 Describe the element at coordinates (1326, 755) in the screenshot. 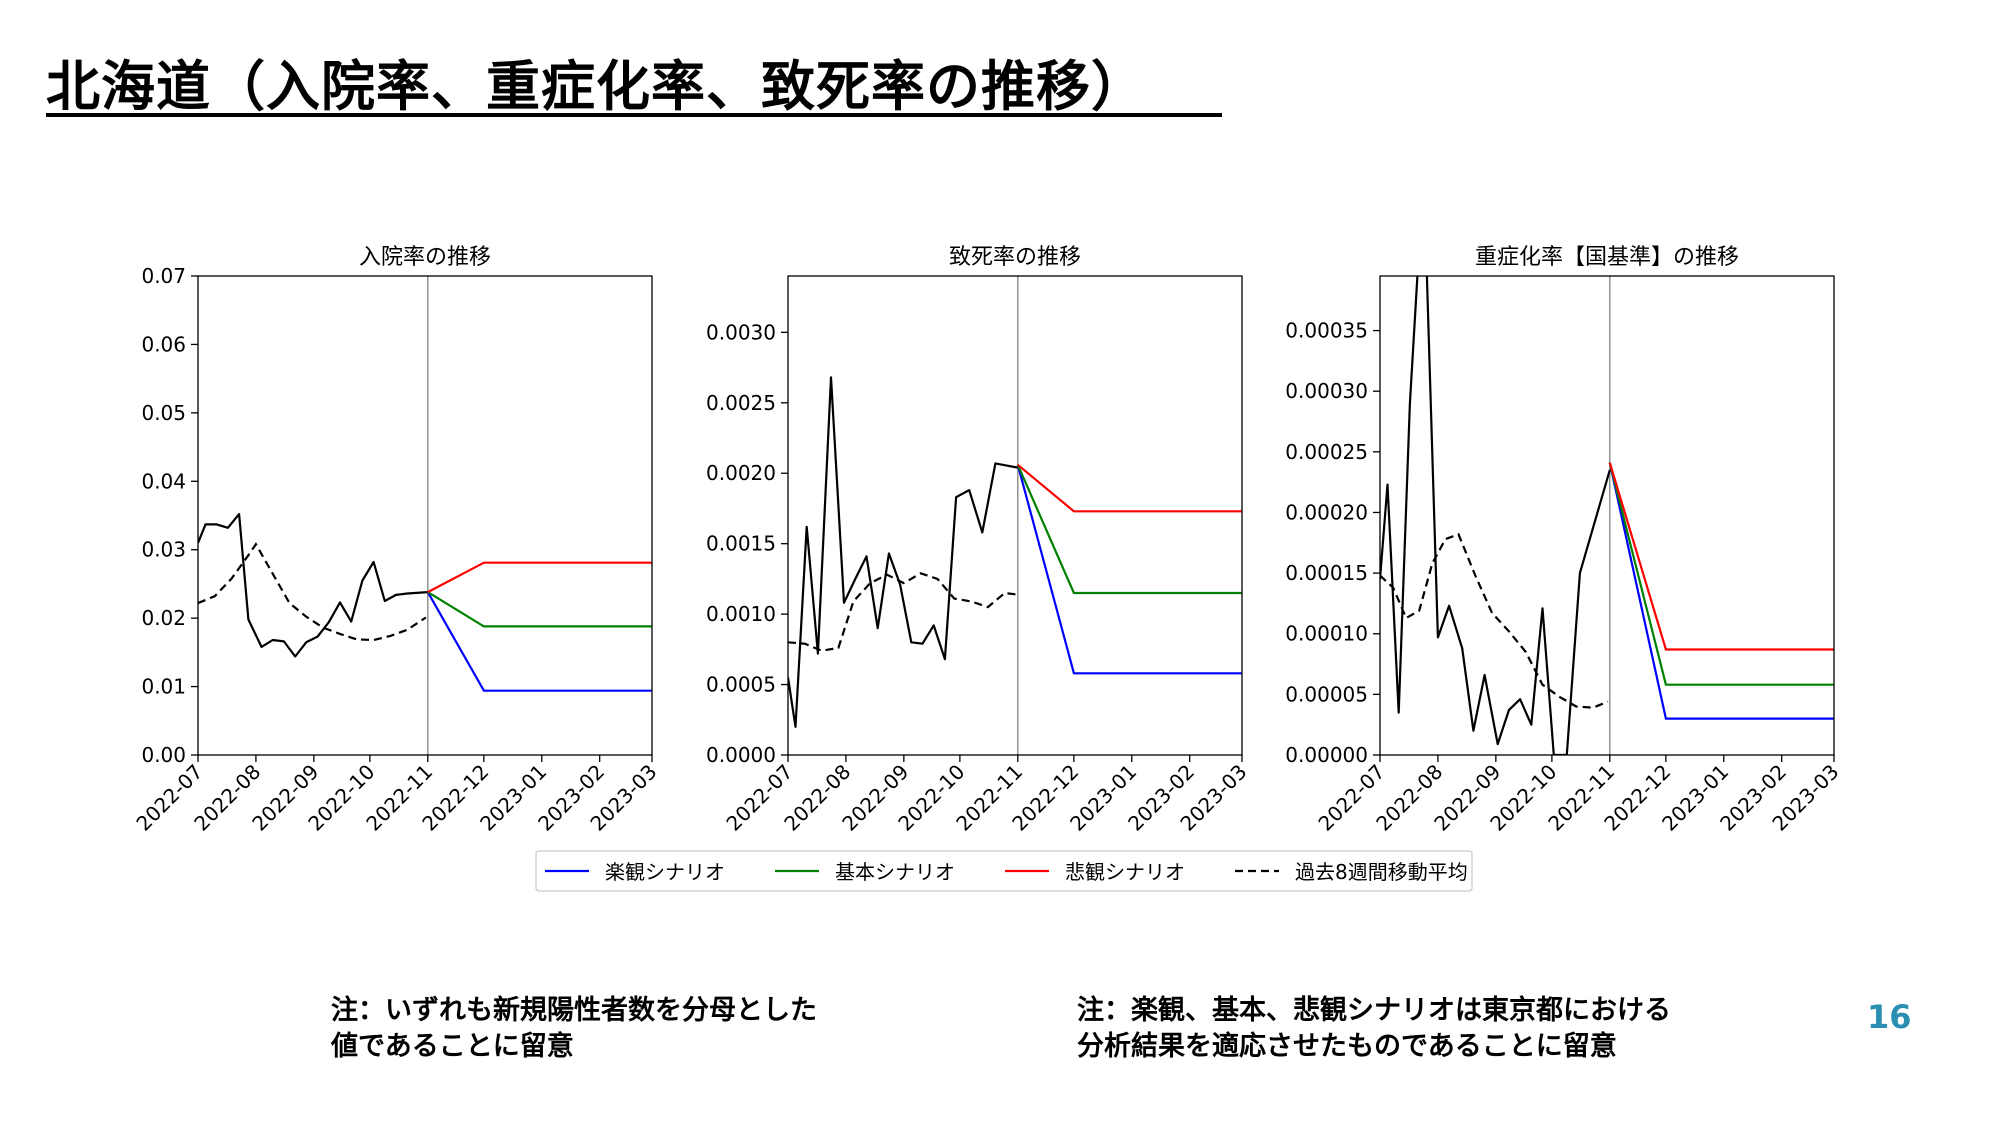

I see `y-tick-label: 0.00000` at that location.